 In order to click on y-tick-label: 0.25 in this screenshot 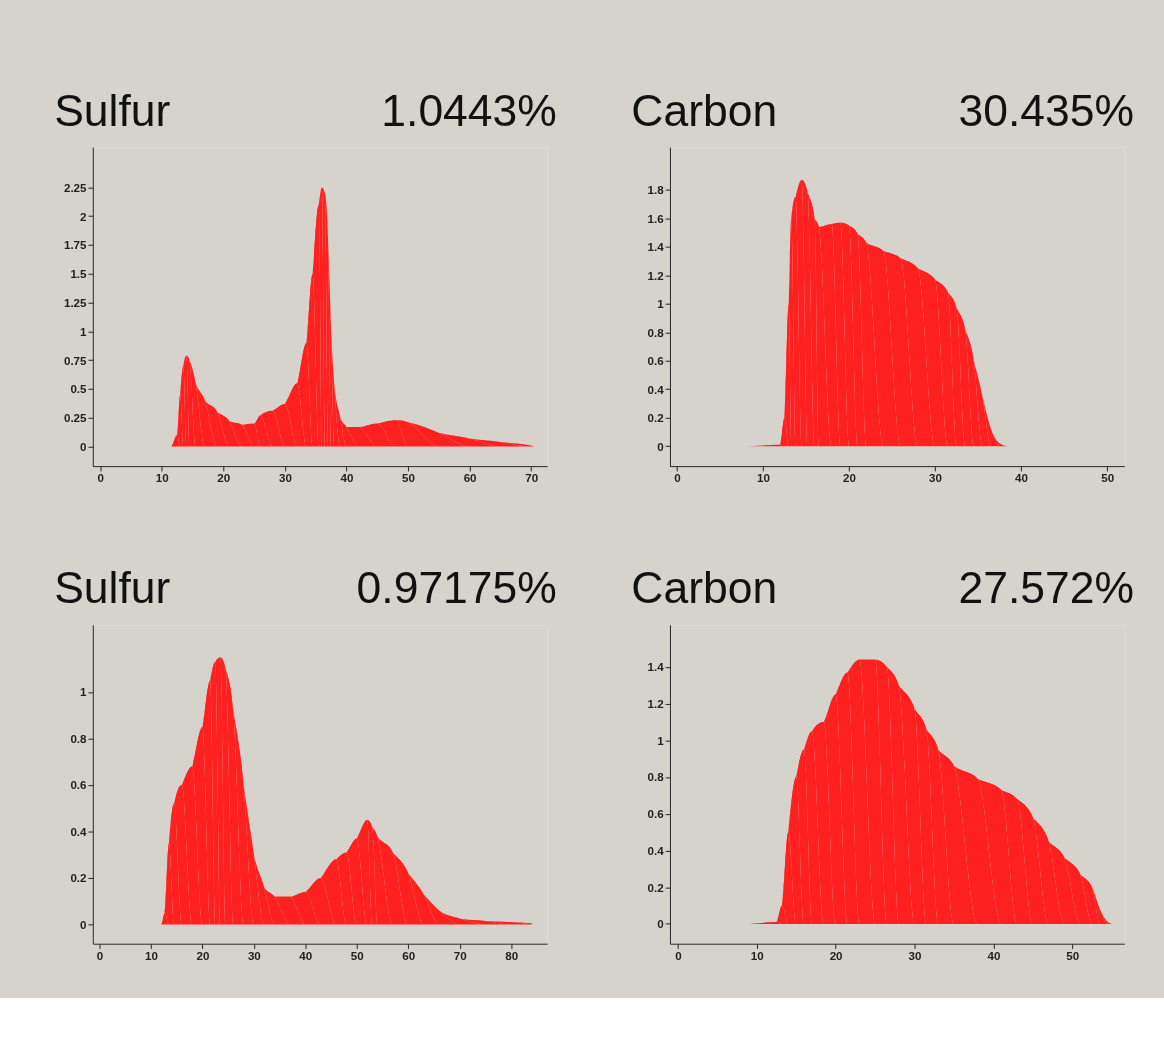, I will do `click(75, 418)`.